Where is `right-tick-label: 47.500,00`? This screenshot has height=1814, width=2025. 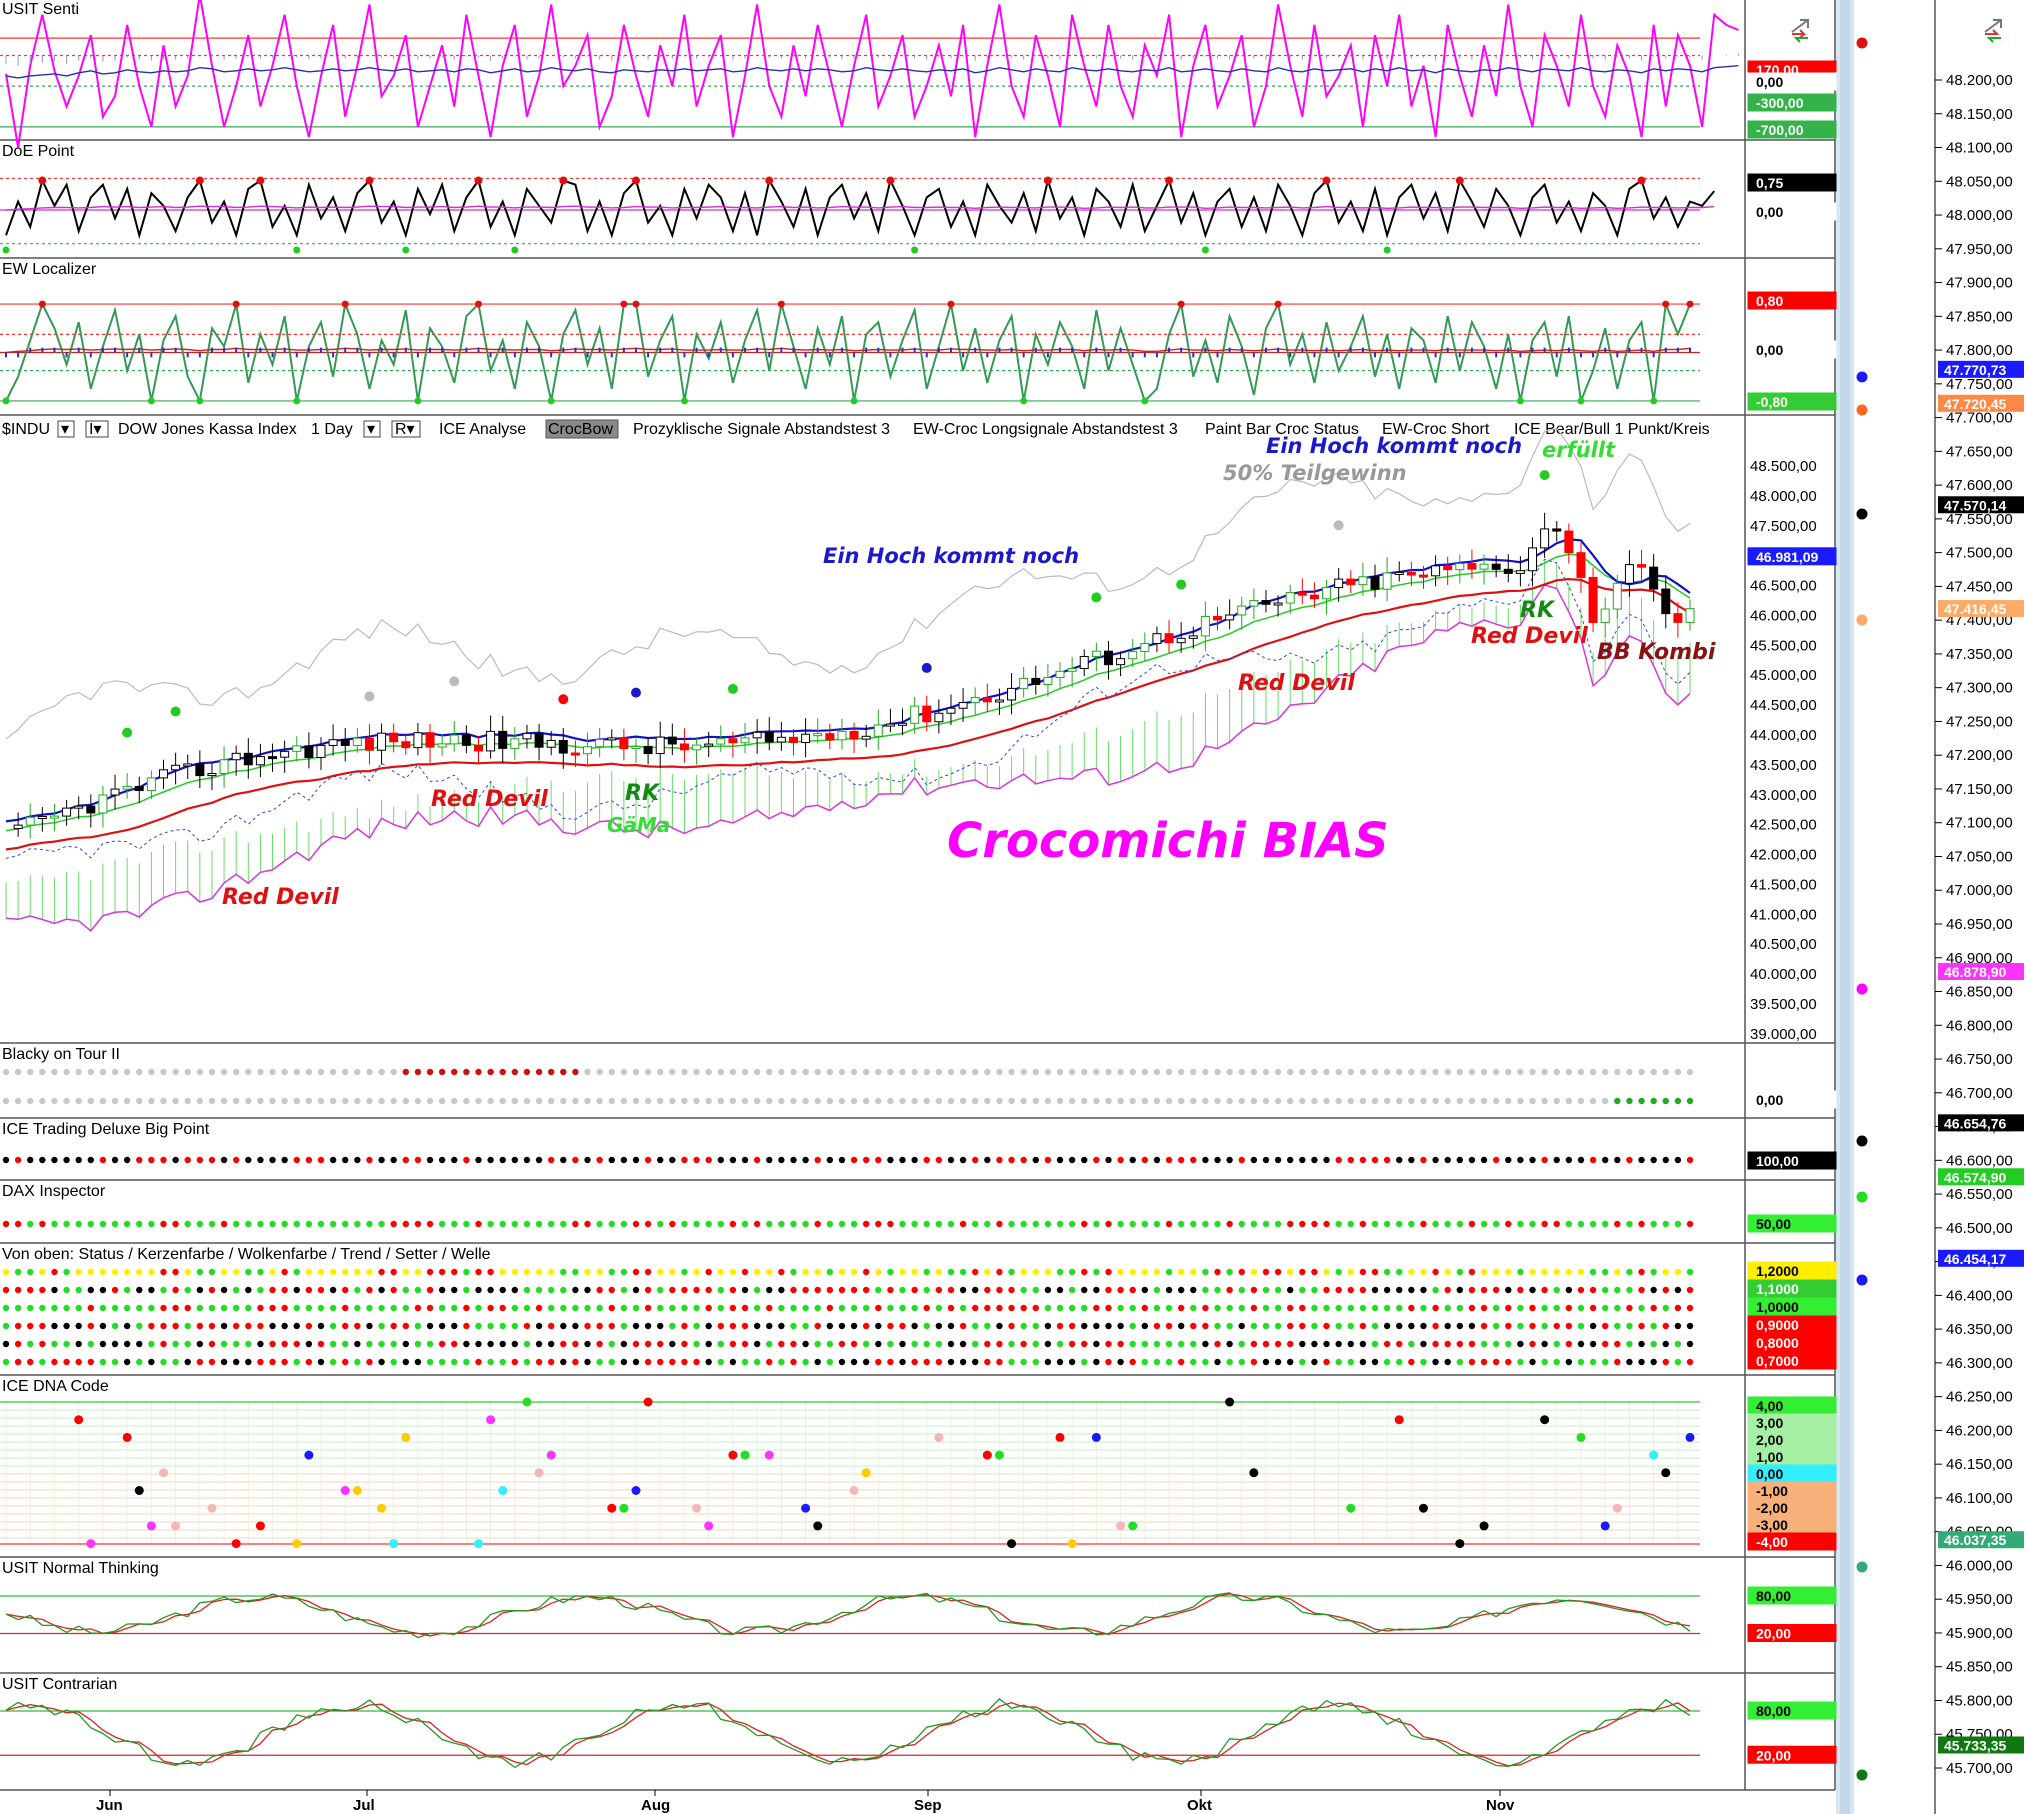
right-tick-label: 47.500,00 is located at coordinates (1979, 553).